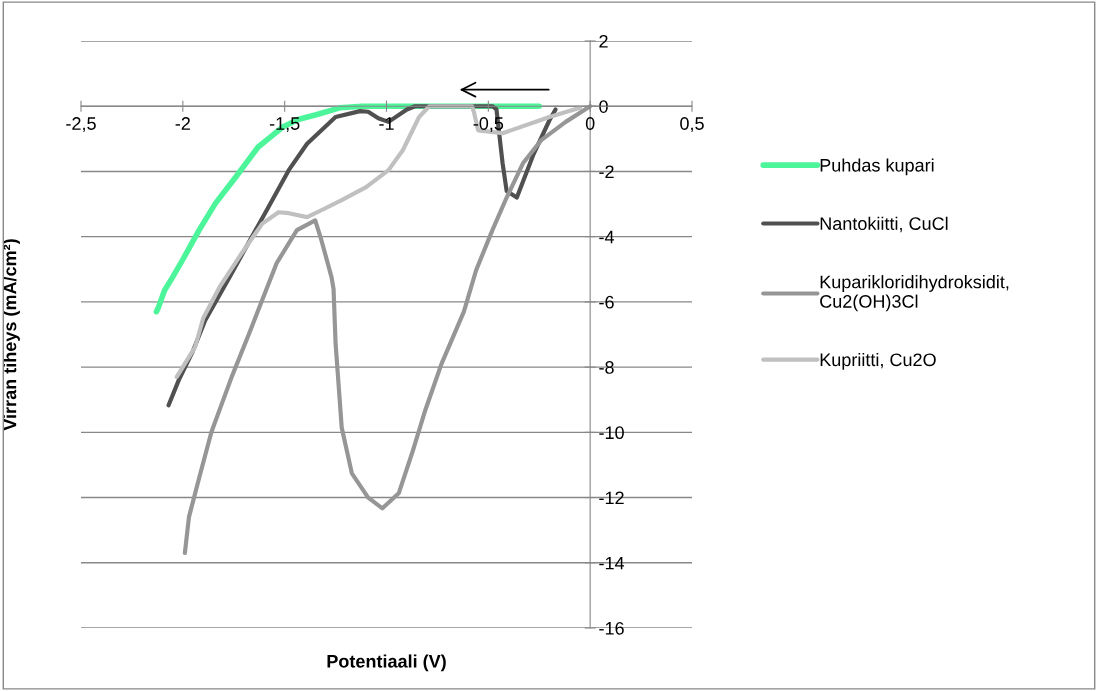 Image resolution: width=1098 pixels, height=691 pixels. Describe the element at coordinates (611, 498) in the screenshot. I see `y-tick-label: -12` at that location.